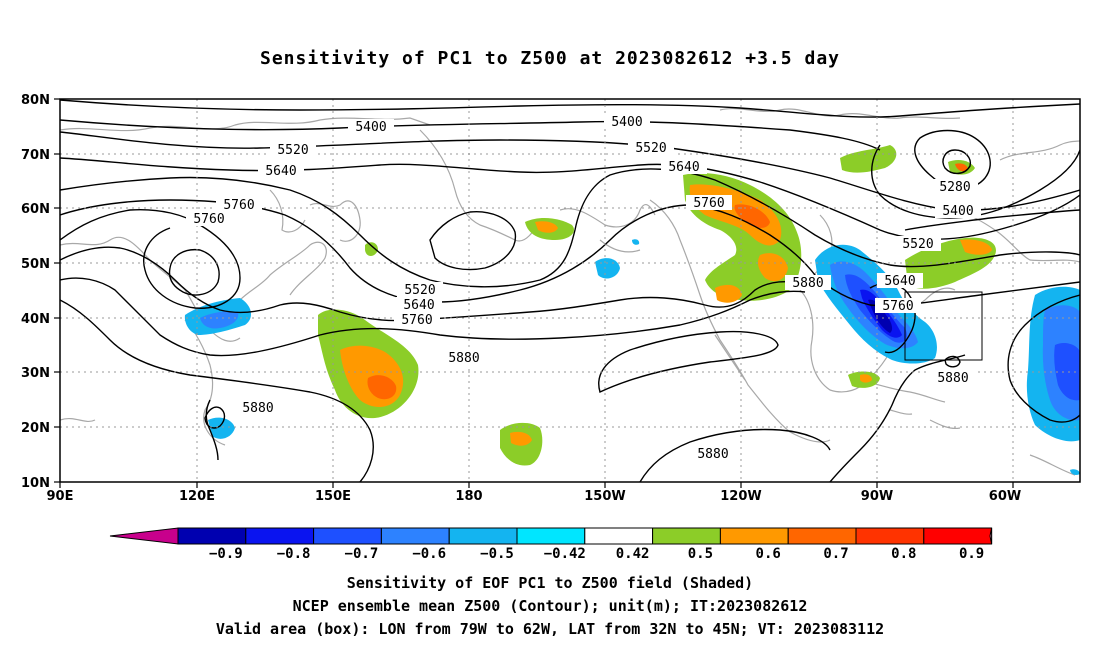  I want to click on colorbar-tick-label: 0.42, so click(633, 554).